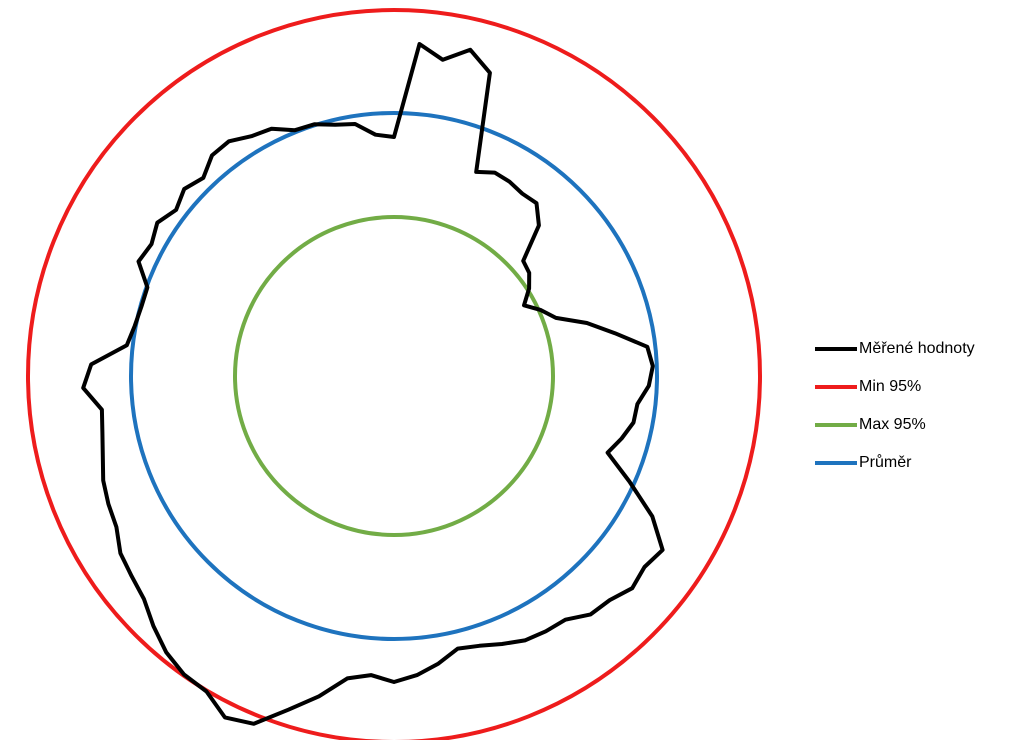 Image resolution: width=1009 pixels, height=740 pixels. I want to click on legend-item-min95: Min 95%, so click(895, 387).